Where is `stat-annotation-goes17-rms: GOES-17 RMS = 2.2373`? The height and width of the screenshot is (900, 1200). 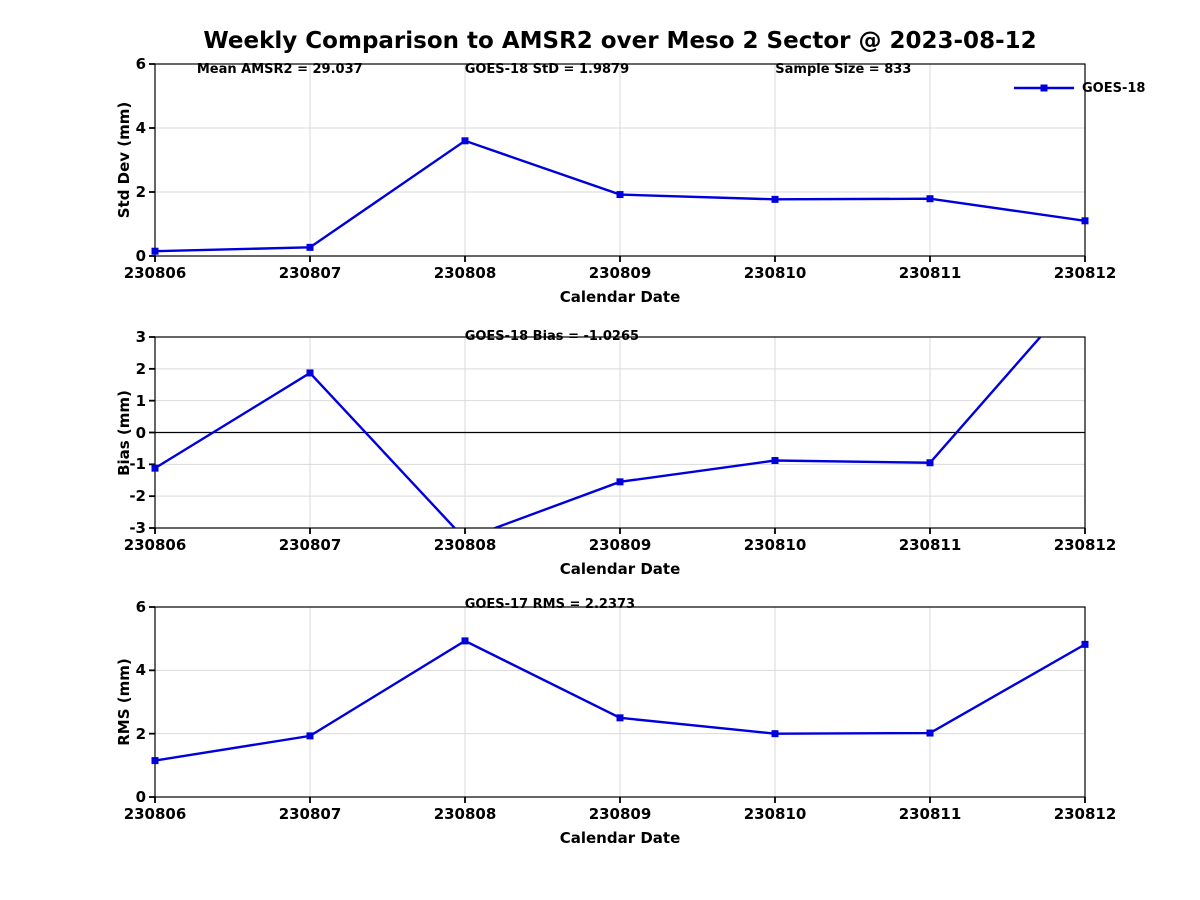
stat-annotation-goes17-rms: GOES-17 RMS = 2.2373 is located at coordinates (550, 604).